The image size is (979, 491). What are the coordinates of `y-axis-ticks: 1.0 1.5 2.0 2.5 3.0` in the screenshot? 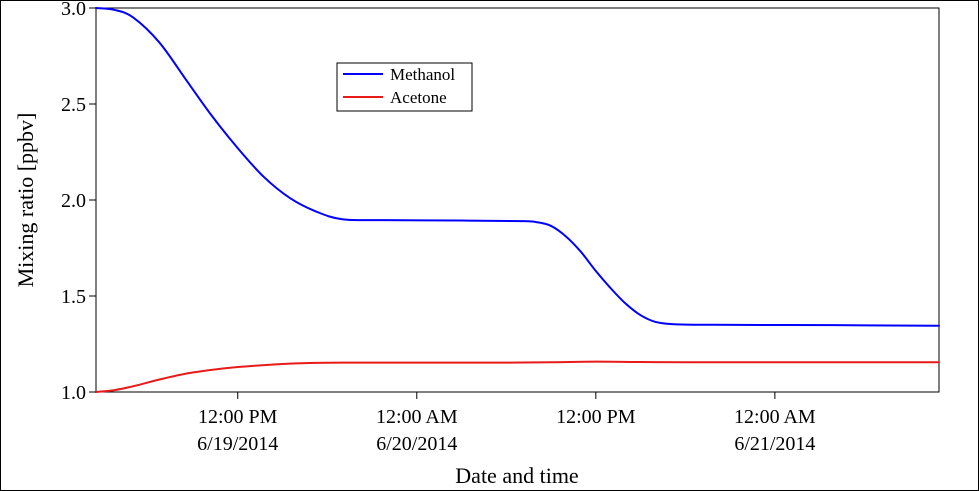 It's located at (78, 202).